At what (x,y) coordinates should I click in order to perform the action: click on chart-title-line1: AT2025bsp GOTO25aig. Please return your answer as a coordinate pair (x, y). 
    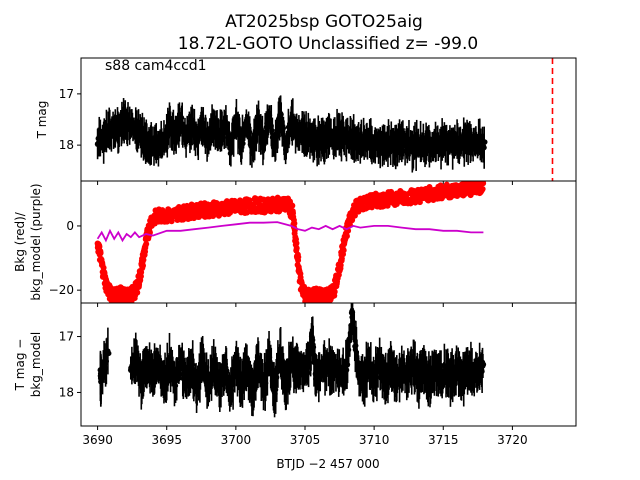
    Looking at the image, I should click on (324, 22).